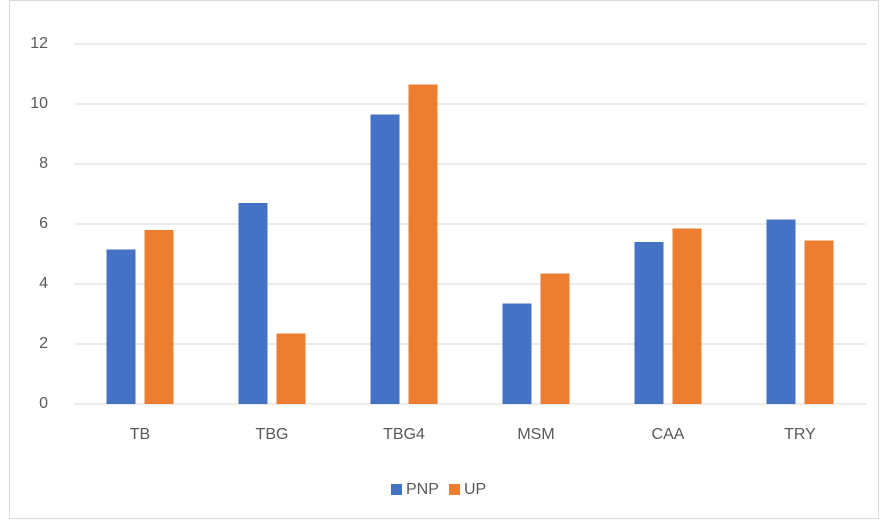 This screenshot has height=520, width=881. Describe the element at coordinates (43, 283) in the screenshot. I see `y-tick-label: 4` at that location.